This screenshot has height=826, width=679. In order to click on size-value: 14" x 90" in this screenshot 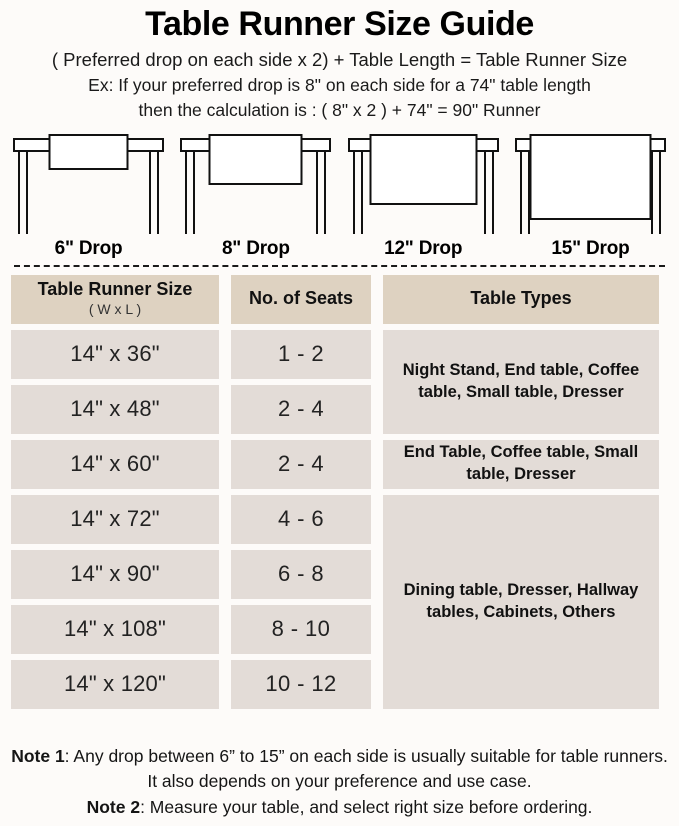, I will do `click(115, 574)`.